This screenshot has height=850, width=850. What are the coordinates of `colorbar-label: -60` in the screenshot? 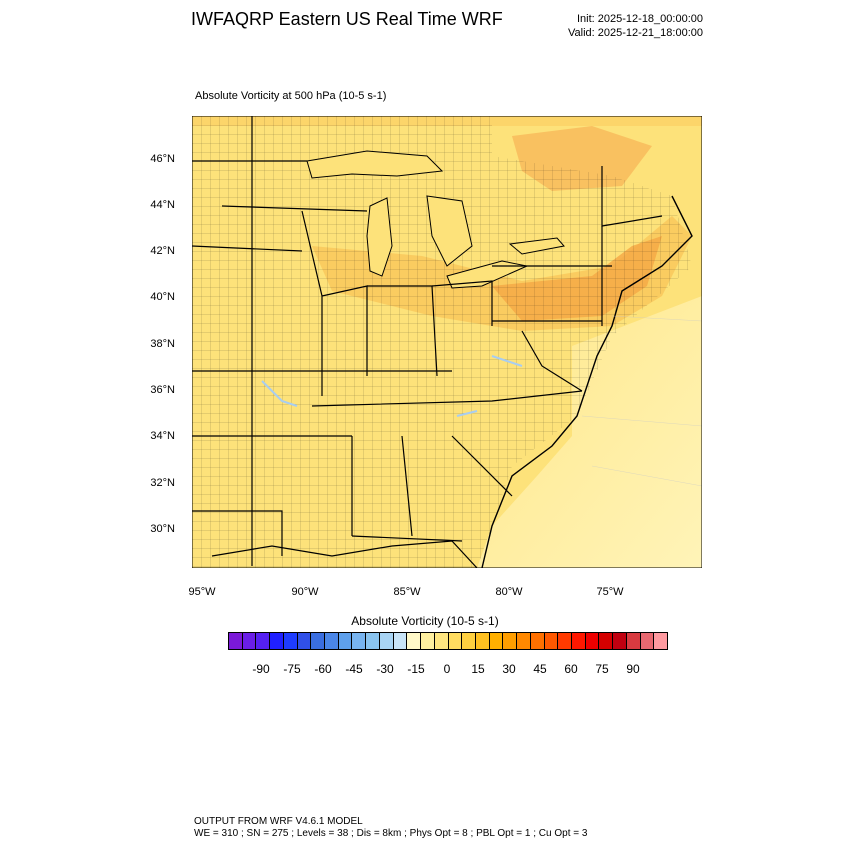 It's located at (323, 669).